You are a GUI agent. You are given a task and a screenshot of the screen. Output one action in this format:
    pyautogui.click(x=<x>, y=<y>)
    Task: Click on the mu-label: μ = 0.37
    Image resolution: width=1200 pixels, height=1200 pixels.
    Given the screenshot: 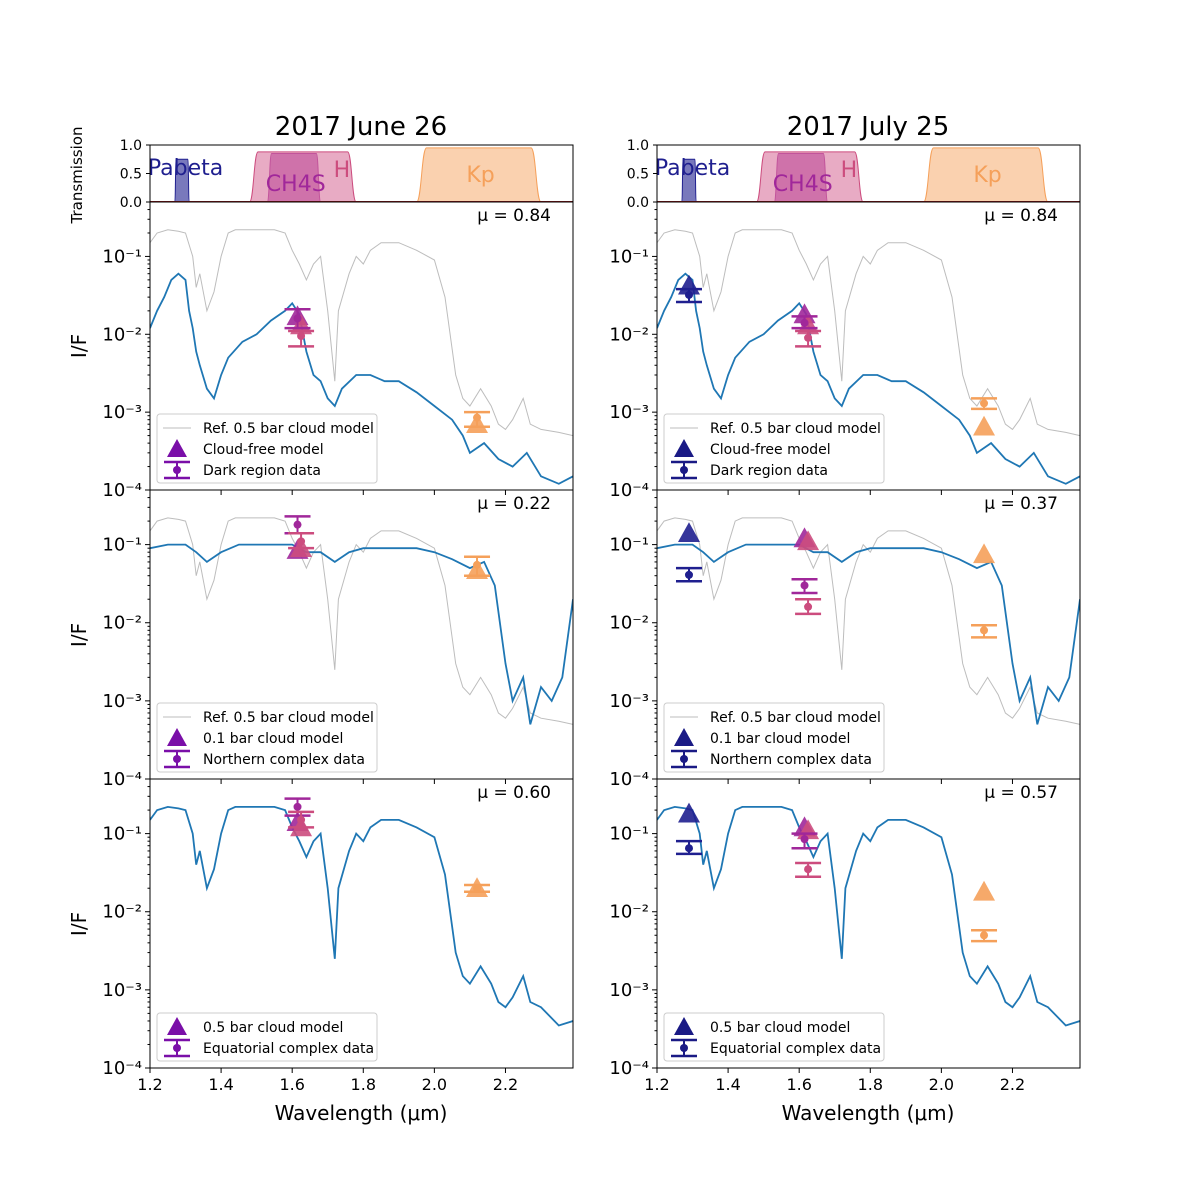 What is the action you would take?
    pyautogui.click(x=1021, y=504)
    